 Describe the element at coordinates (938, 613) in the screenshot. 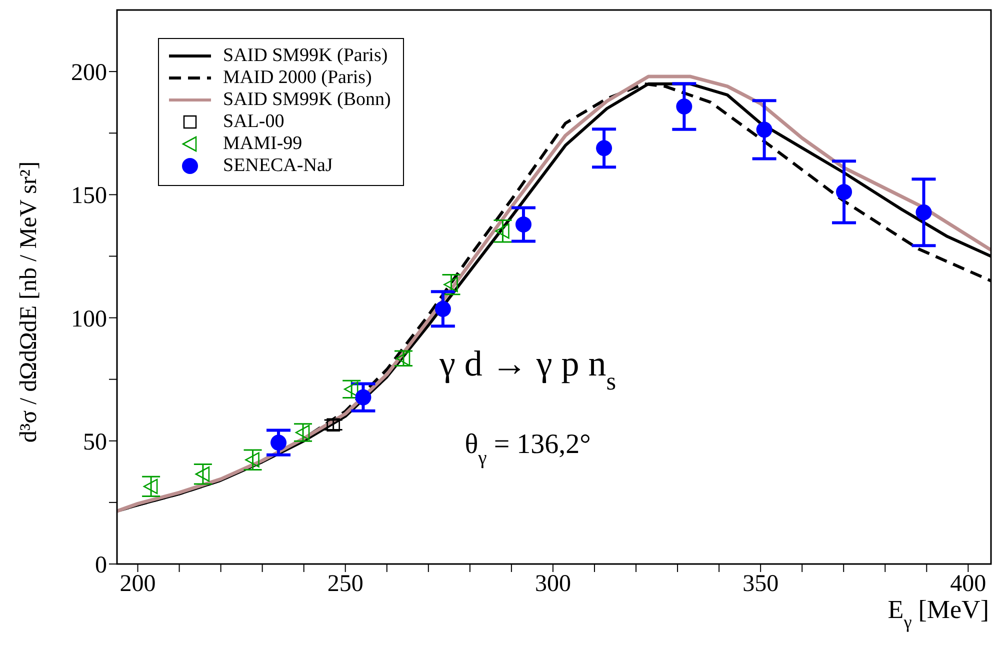

I see `x-axis-title: E$_{γ}$ [MeV]` at that location.